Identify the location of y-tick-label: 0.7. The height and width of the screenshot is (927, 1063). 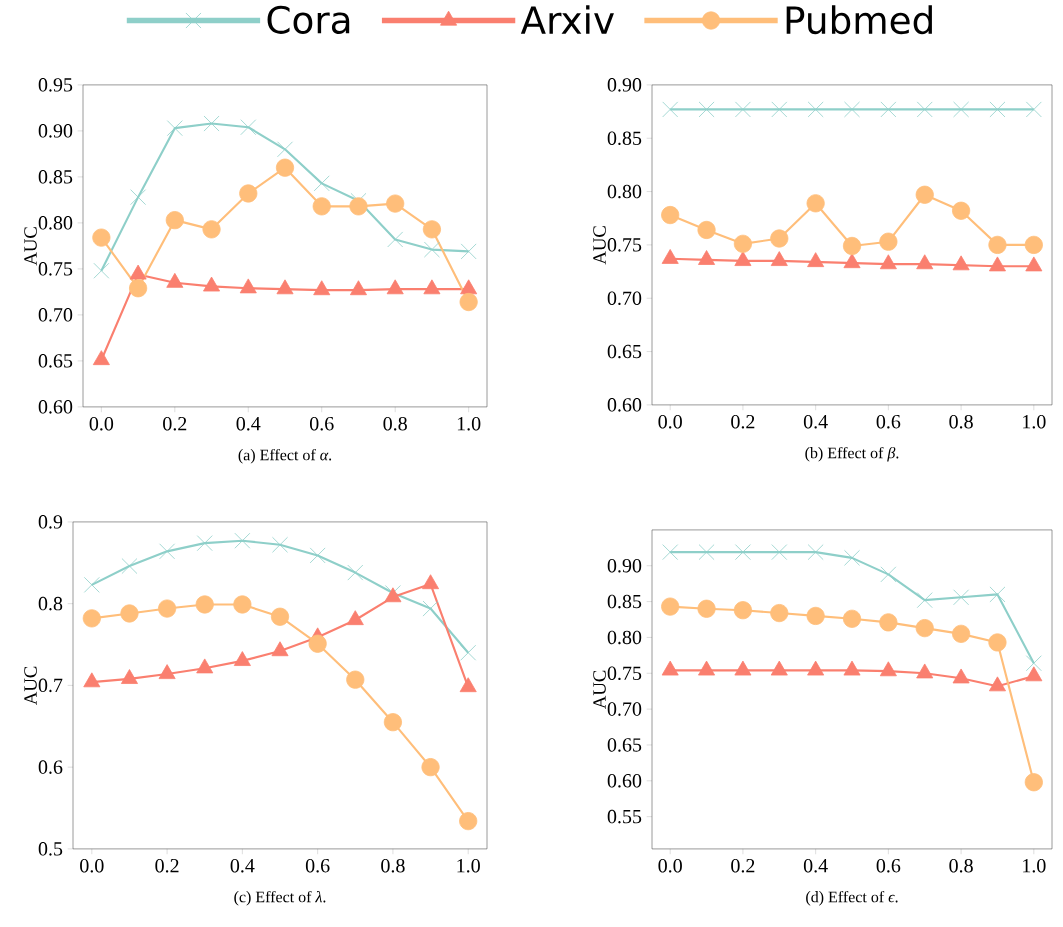
(50, 685).